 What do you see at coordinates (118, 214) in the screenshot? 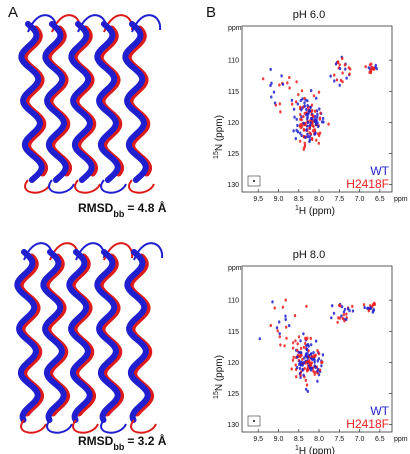
I see `rmsd-subscript: bb` at bounding box center [118, 214].